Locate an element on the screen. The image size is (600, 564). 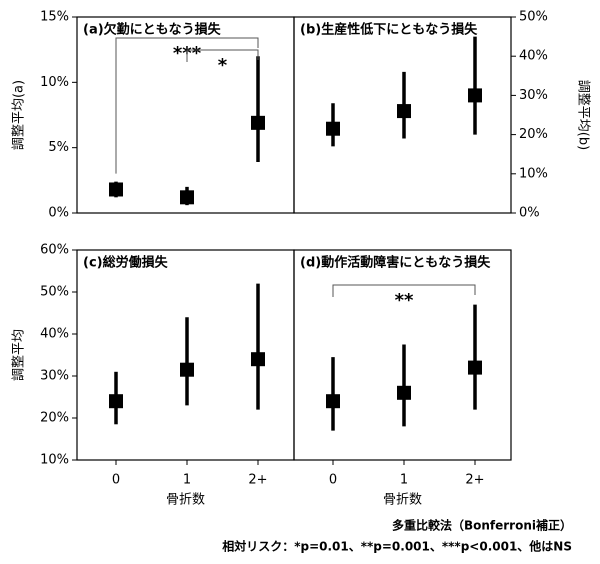
y-axis-label: 調整平均 is located at coordinates (19, 355).